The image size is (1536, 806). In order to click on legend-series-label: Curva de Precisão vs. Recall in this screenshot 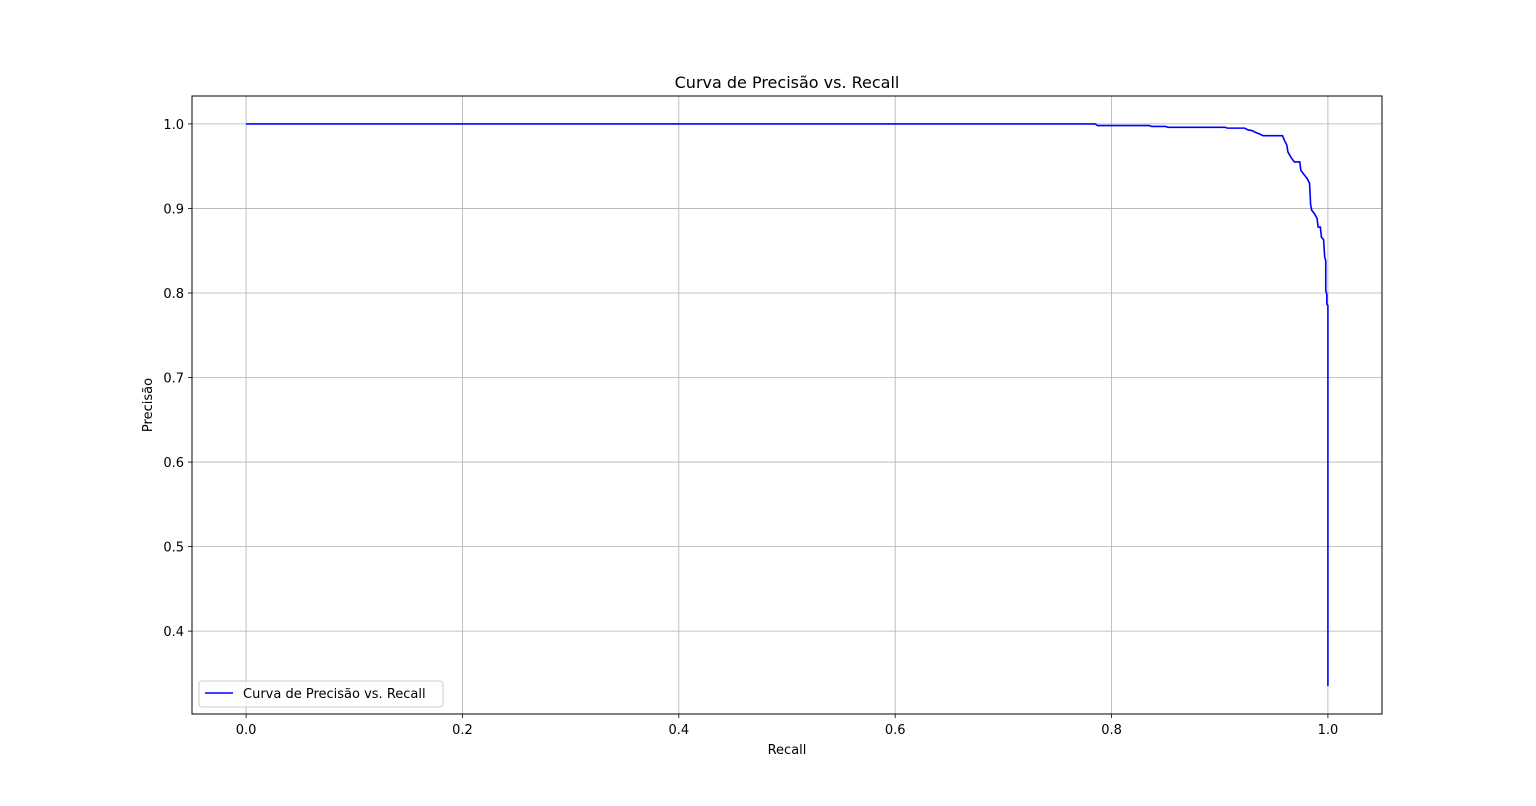, I will do `click(334, 694)`.